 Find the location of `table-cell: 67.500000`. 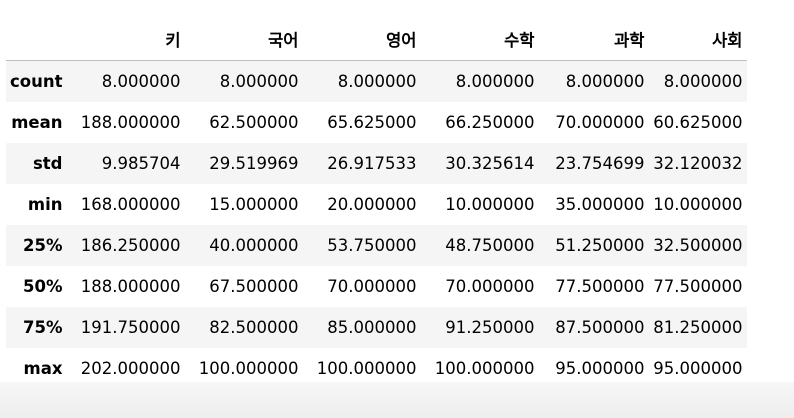

table-cell: 67.500000 is located at coordinates (254, 286).